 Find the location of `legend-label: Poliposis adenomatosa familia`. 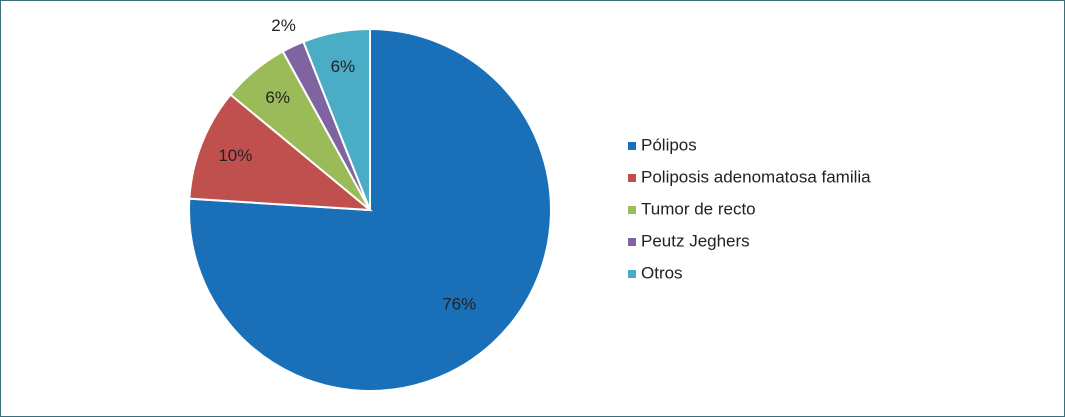

legend-label: Poliposis adenomatosa familia is located at coordinates (756, 176).